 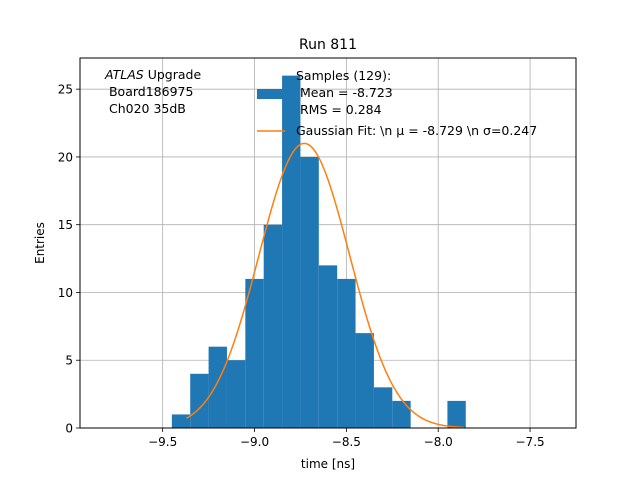 I want to click on x-axis-label: time [ns], so click(x=328, y=464).